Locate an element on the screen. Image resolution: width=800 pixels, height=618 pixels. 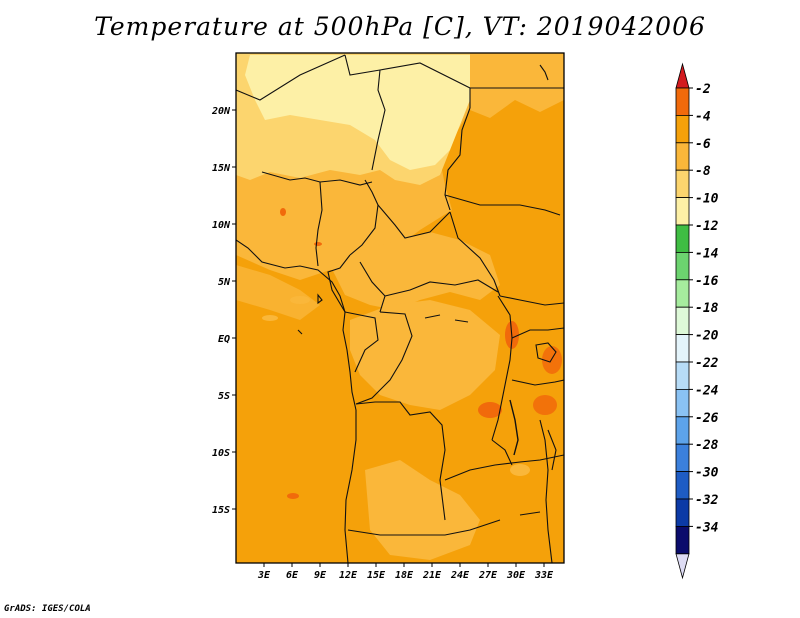
lon-label: 24E is located at coordinates (460, 575).